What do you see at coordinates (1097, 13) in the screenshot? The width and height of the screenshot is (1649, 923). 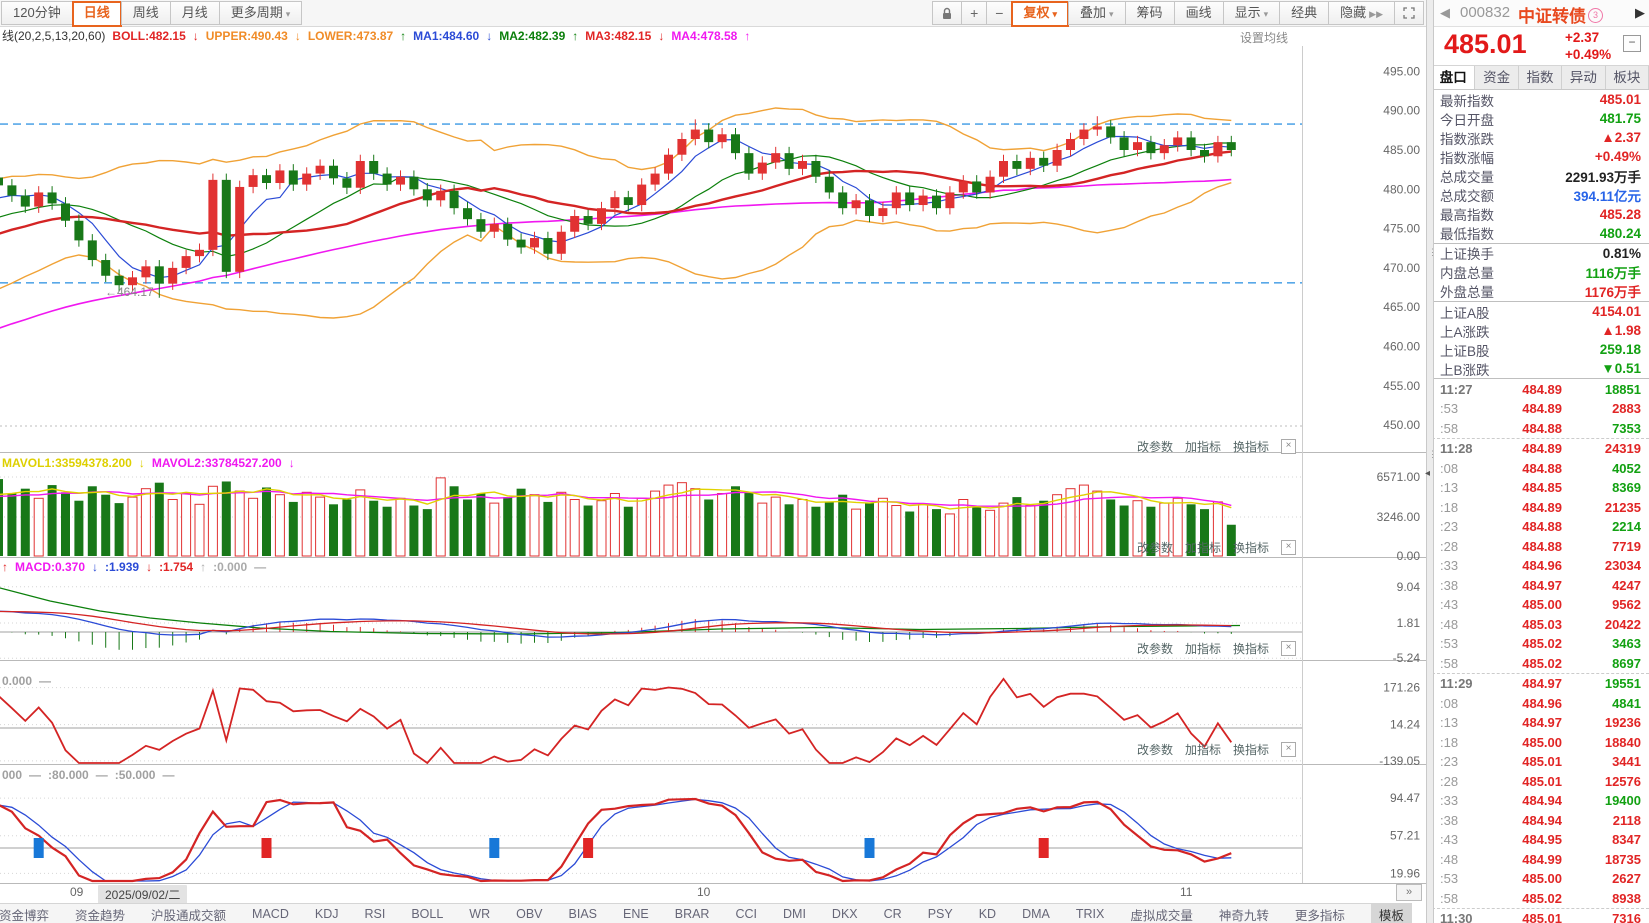 I see `tool-button-叠加: 叠加 ▾` at bounding box center [1097, 13].